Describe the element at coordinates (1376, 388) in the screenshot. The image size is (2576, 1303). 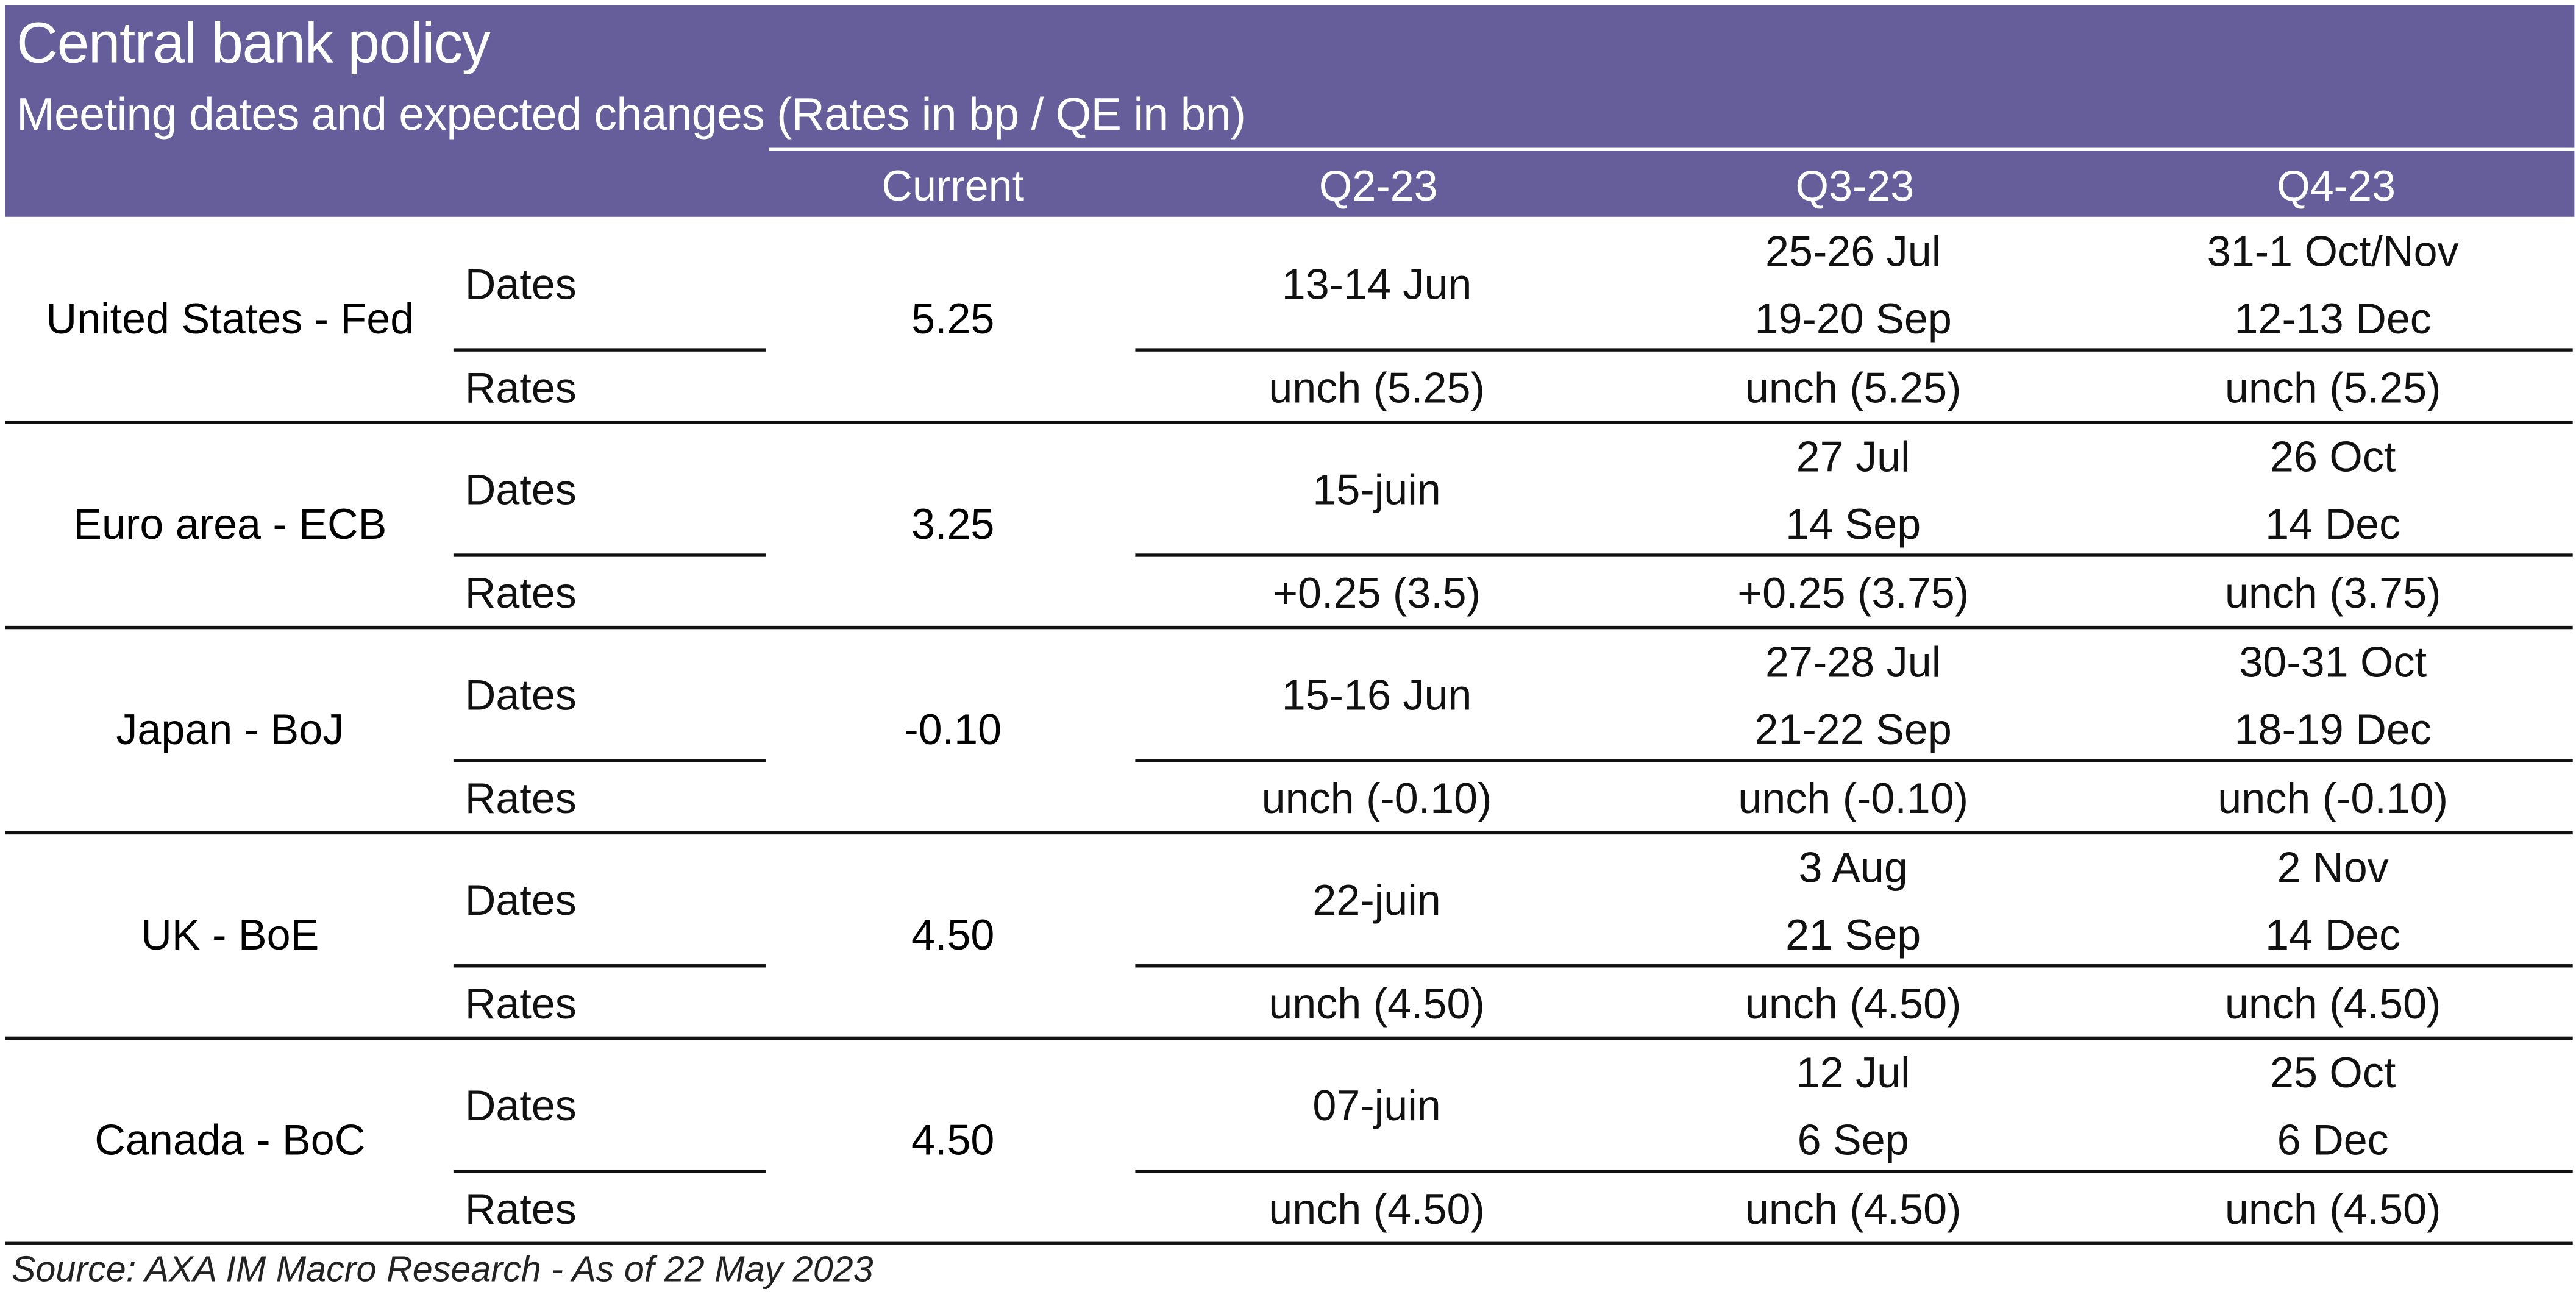
I see `q2-rates: unch (5.25)` at that location.